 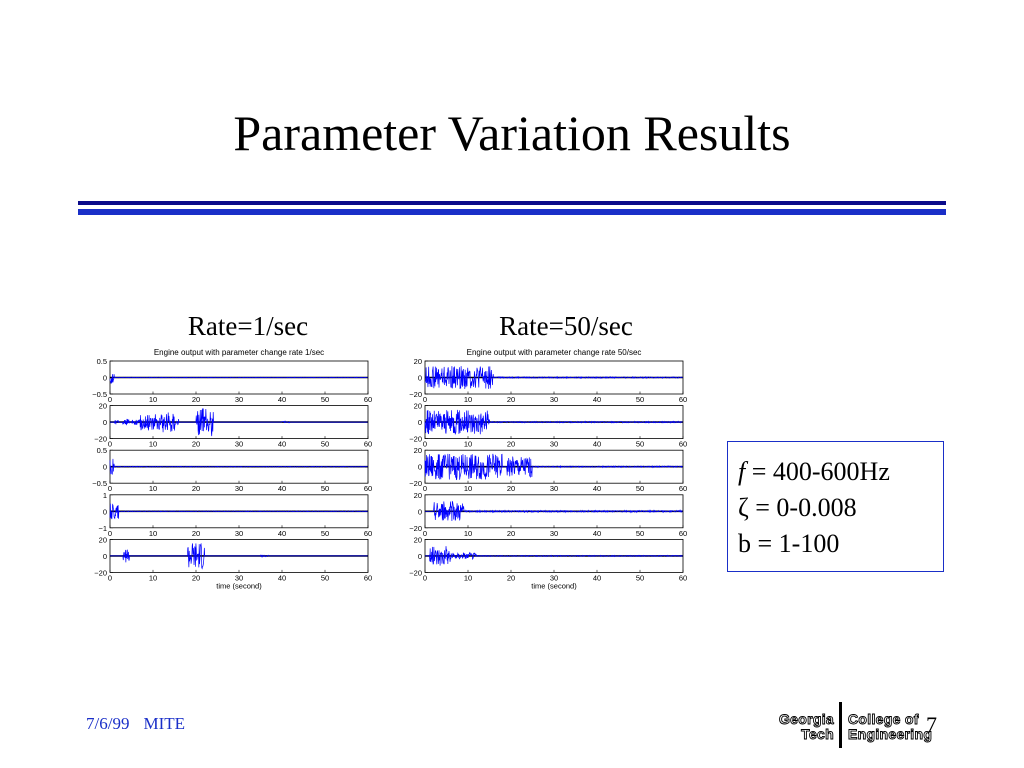 I want to click on param-b: b = 1-100, so click(x=789, y=543).